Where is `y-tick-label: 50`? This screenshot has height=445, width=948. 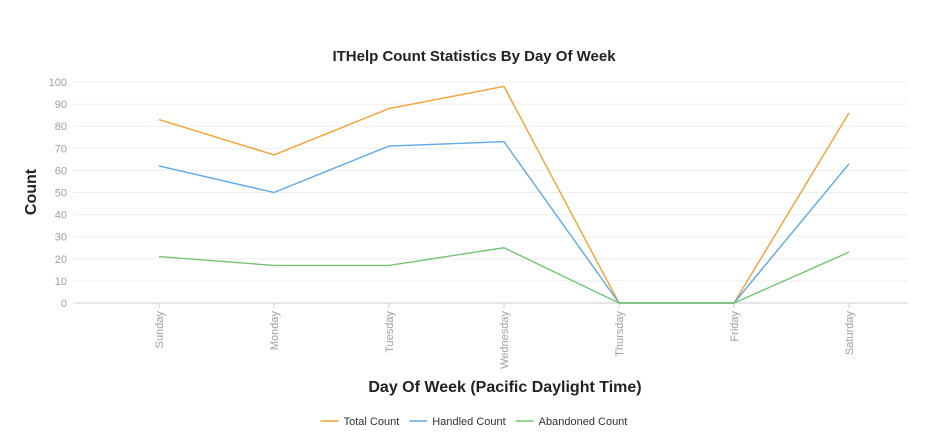
y-tick-label: 50 is located at coordinates (61, 194).